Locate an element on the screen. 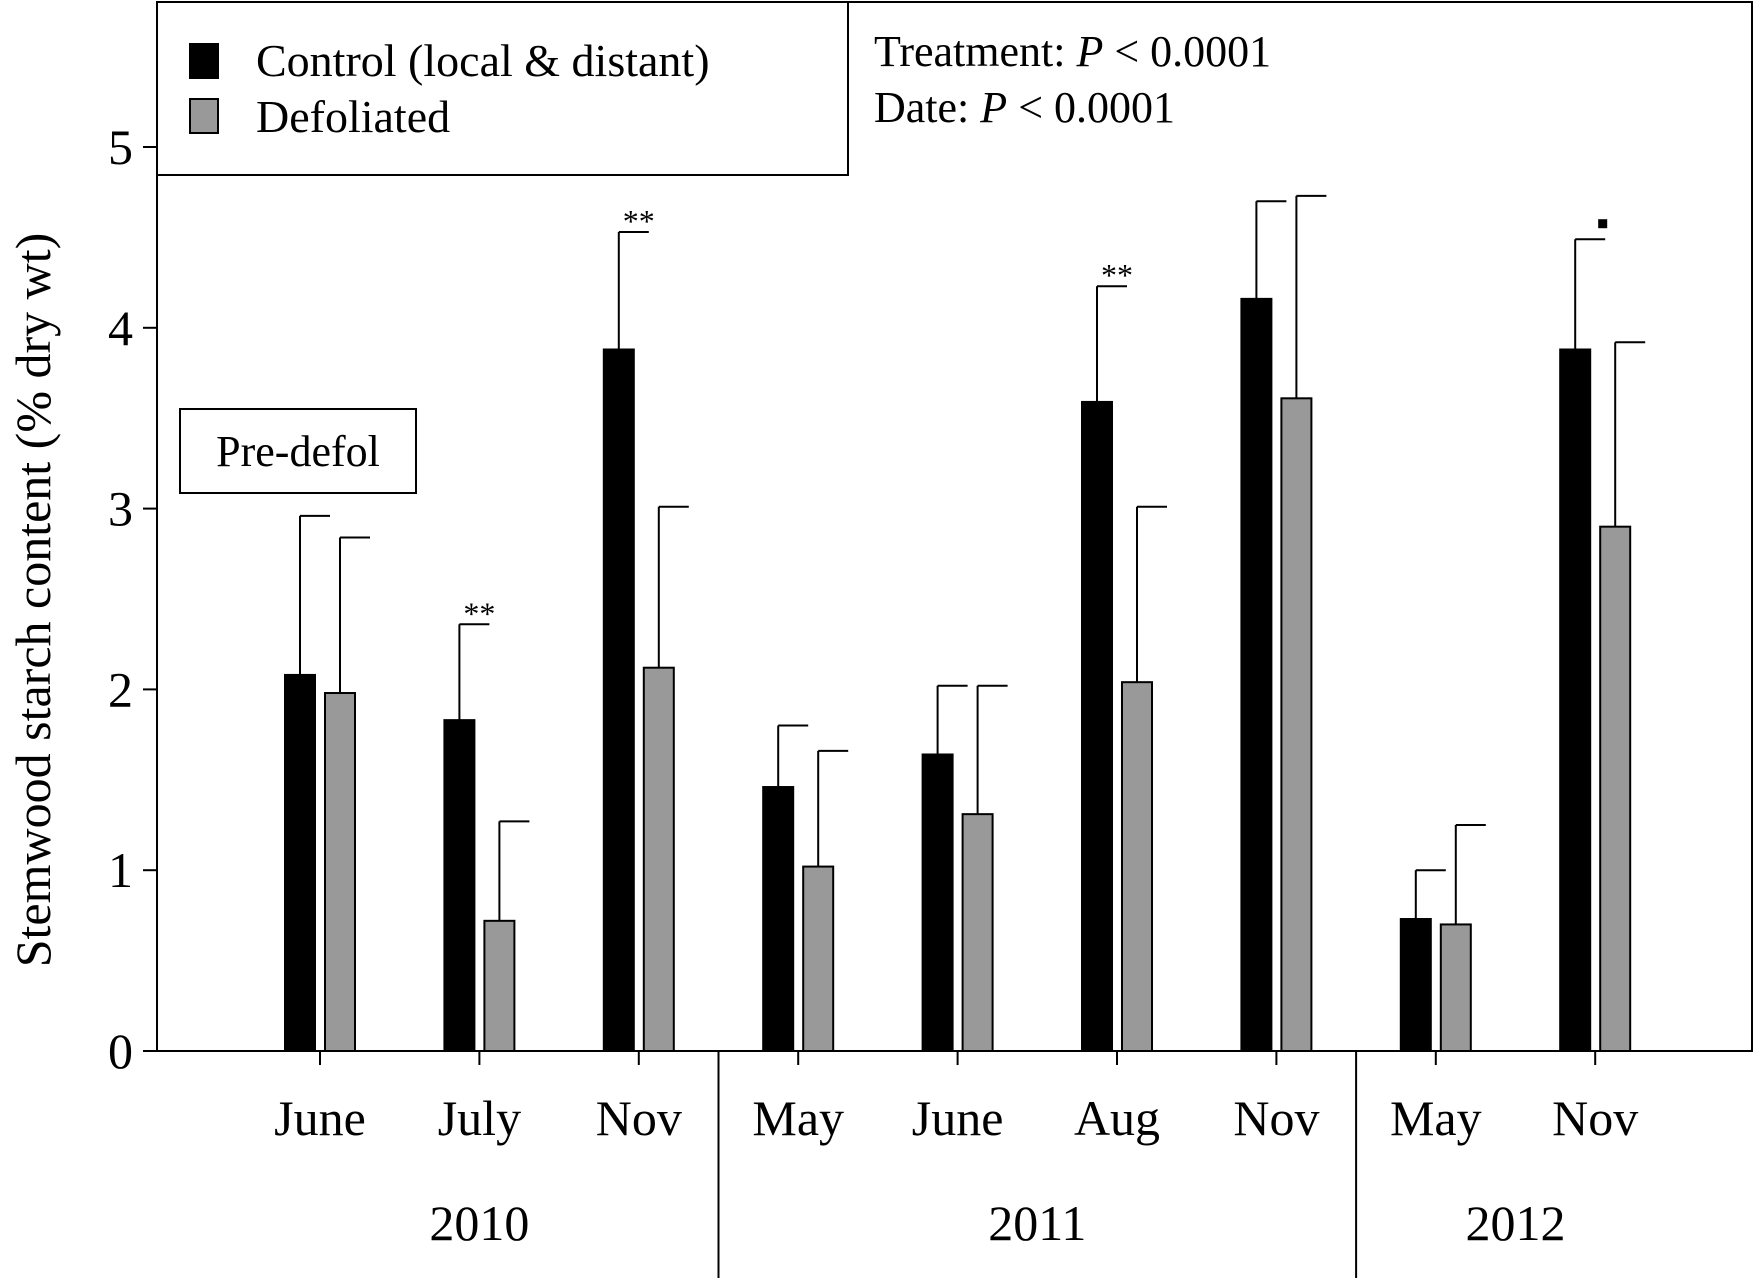 The width and height of the screenshot is (1756, 1278). stat-date-label: Date: is located at coordinates (927, 107).